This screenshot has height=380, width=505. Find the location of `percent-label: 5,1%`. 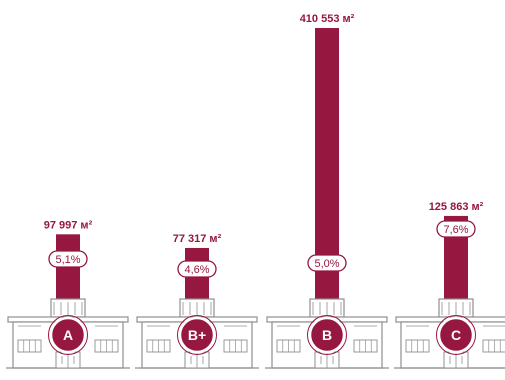

percent-label: 5,1% is located at coordinates (67, 260).